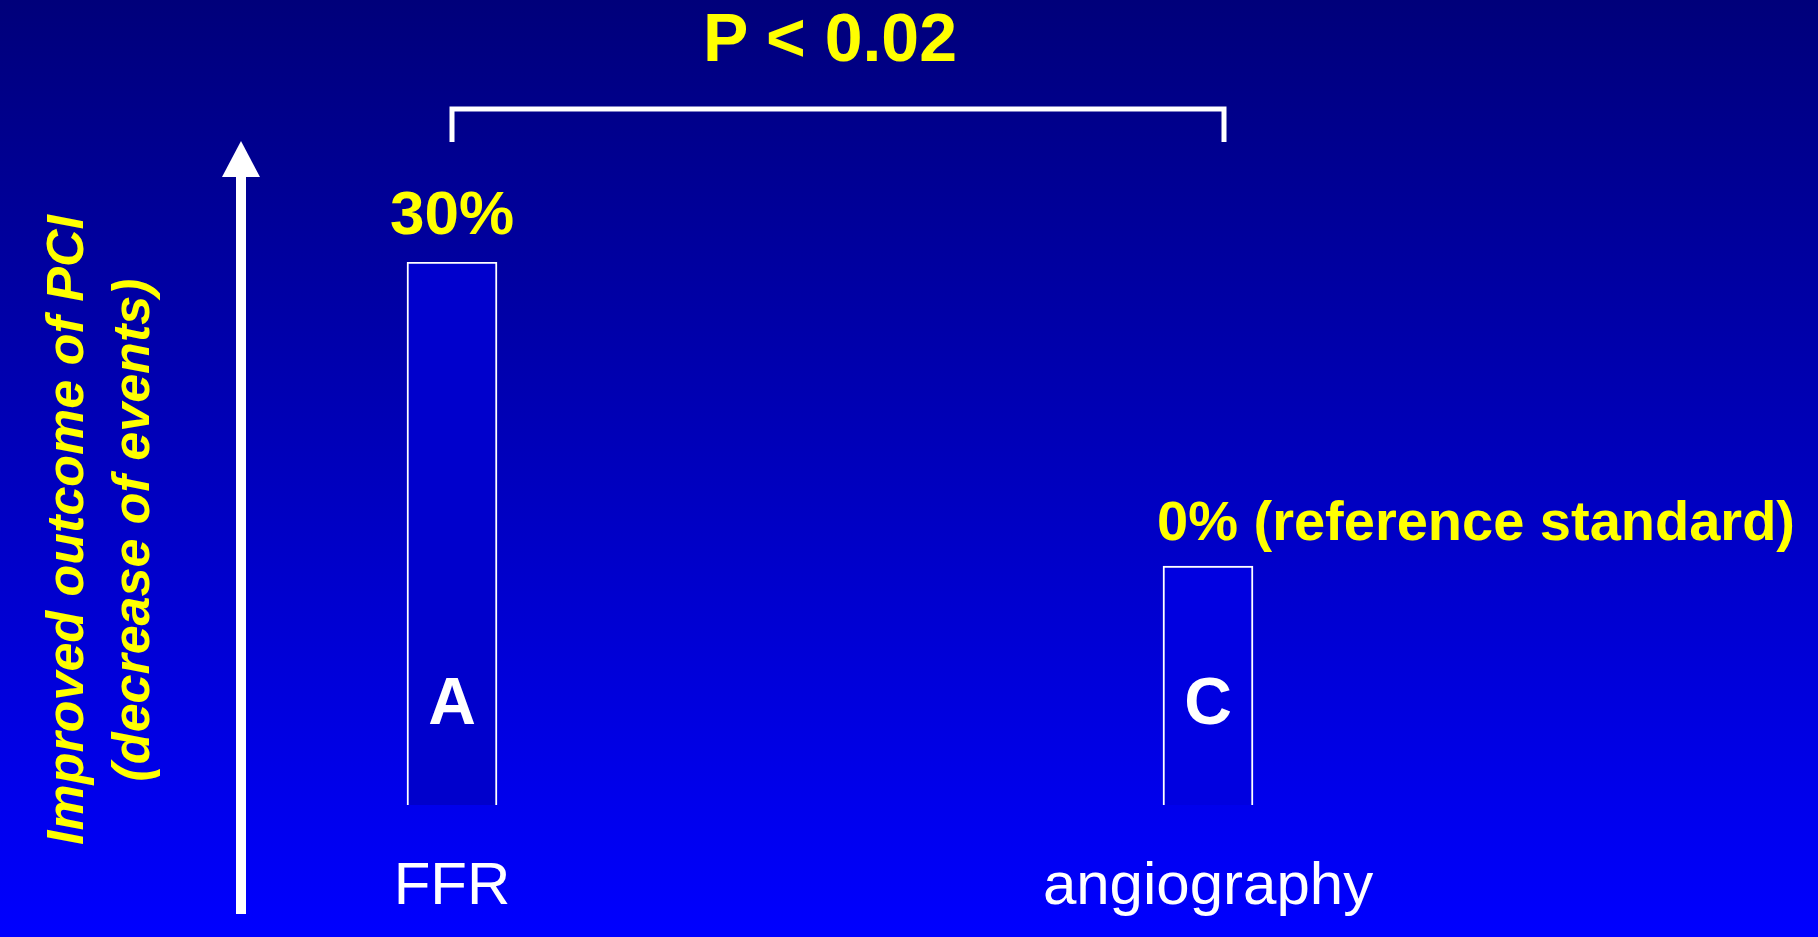 The height and width of the screenshot is (937, 1818). Describe the element at coordinates (452, 883) in the screenshot. I see `x-tick-label: FFR` at that location.